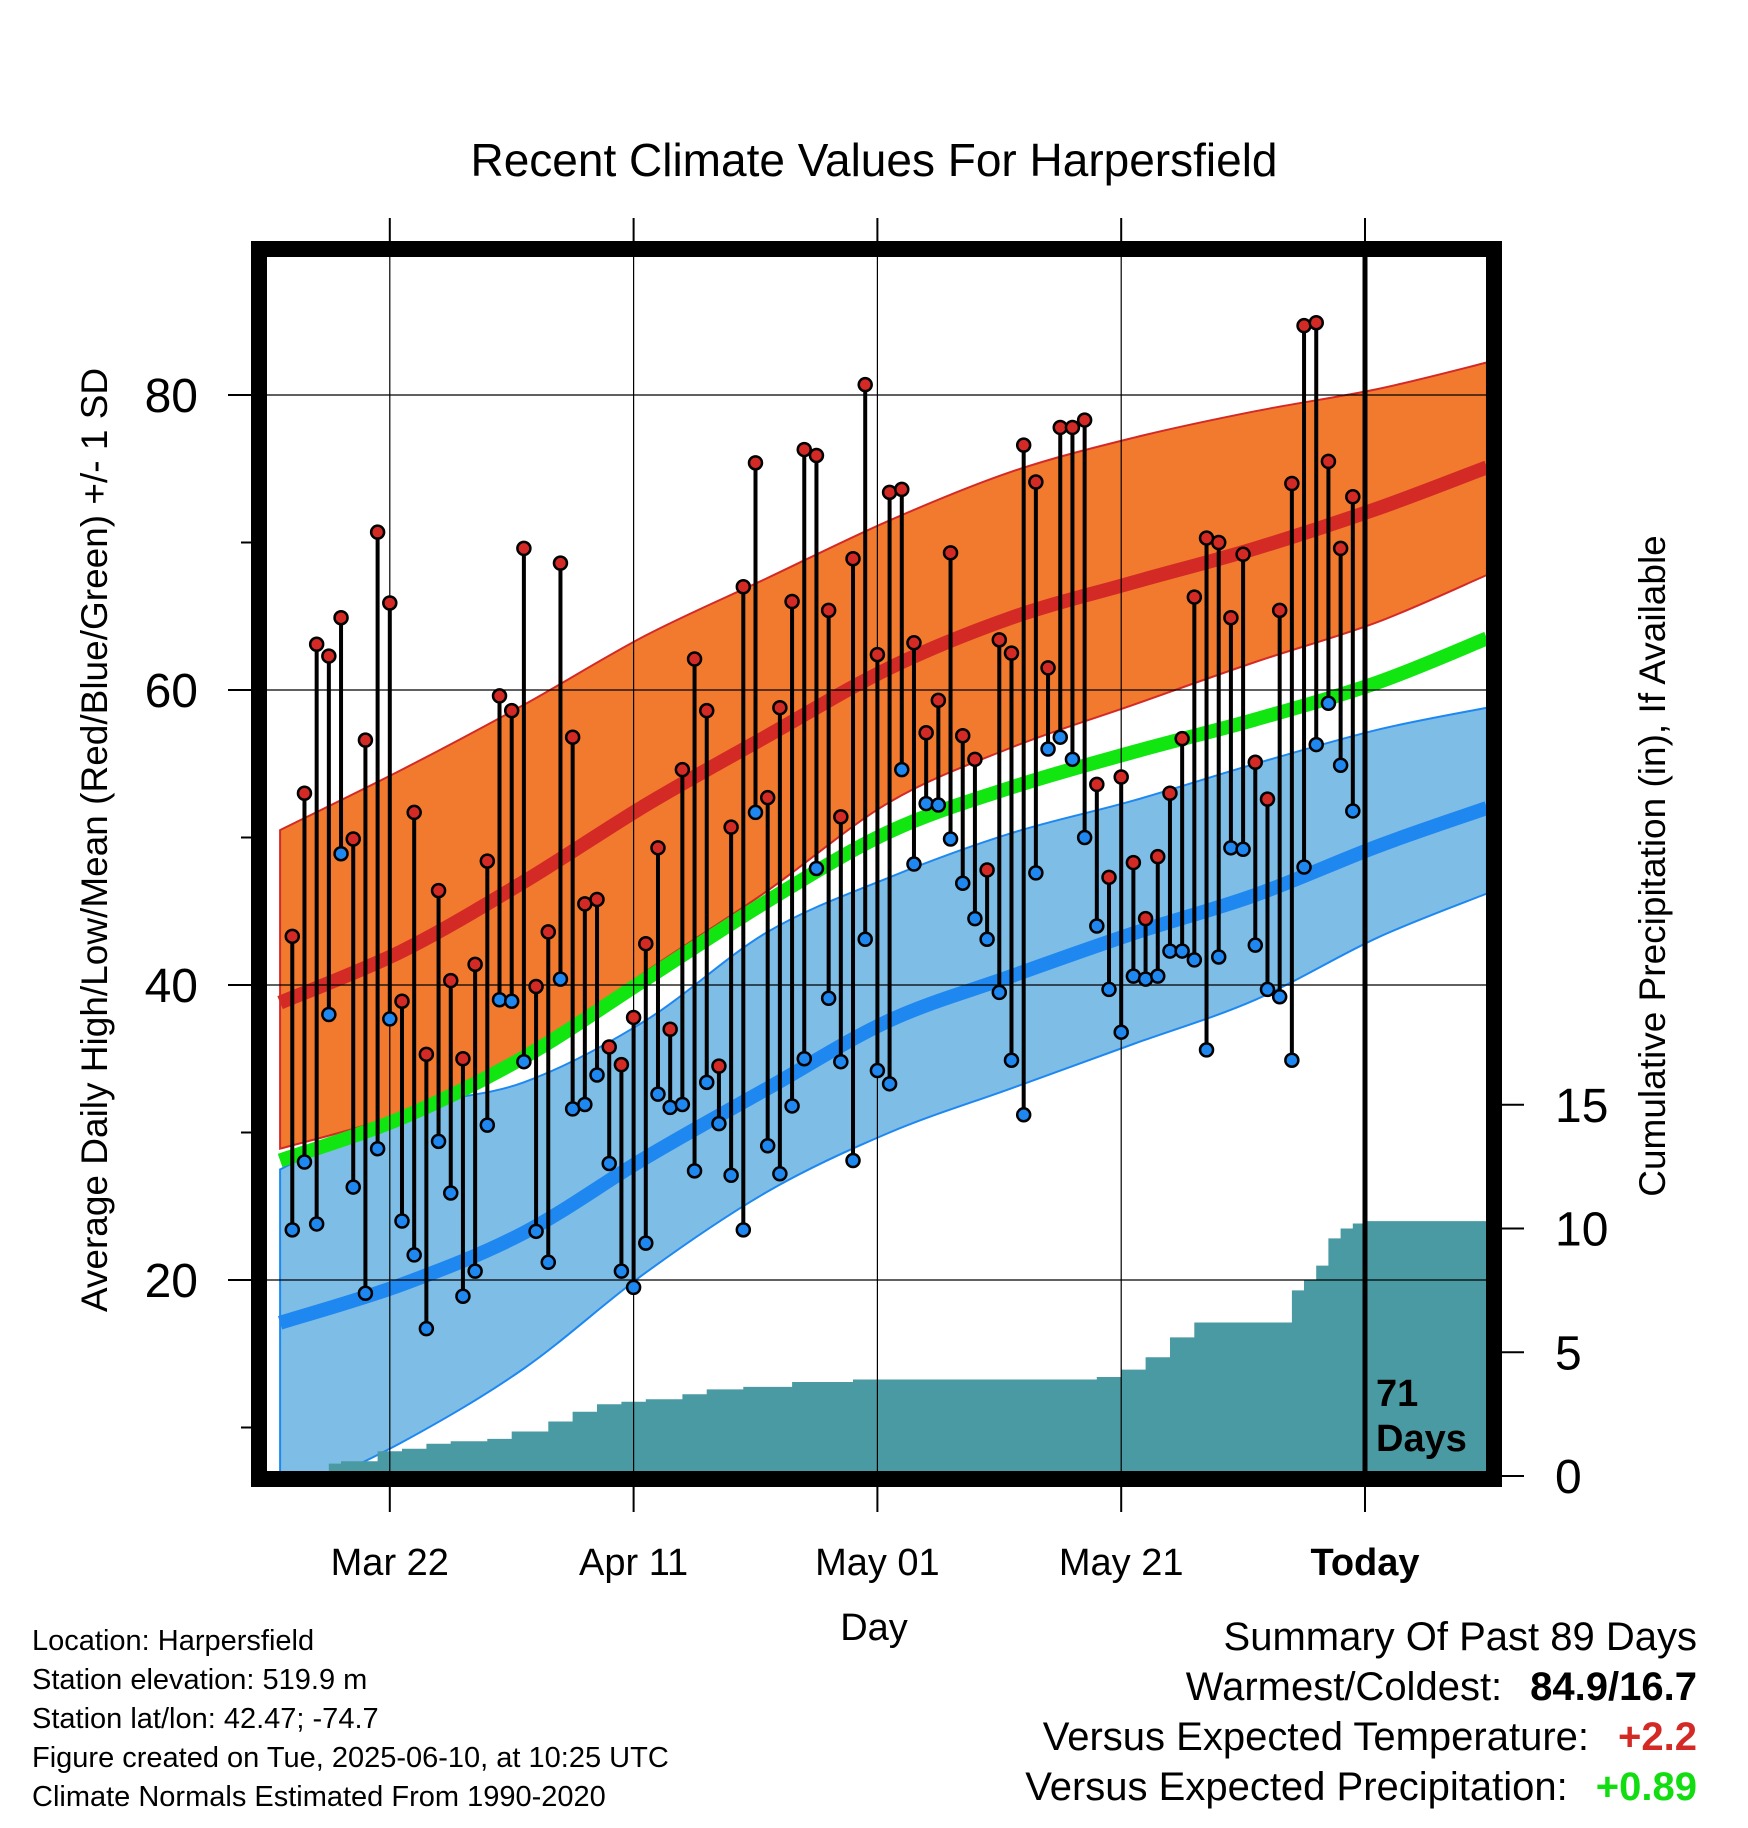 Image resolution: width=1748 pixels, height=1828 pixels. What do you see at coordinates (171, 1281) in the screenshot?
I see `y-tick-label: 20` at bounding box center [171, 1281].